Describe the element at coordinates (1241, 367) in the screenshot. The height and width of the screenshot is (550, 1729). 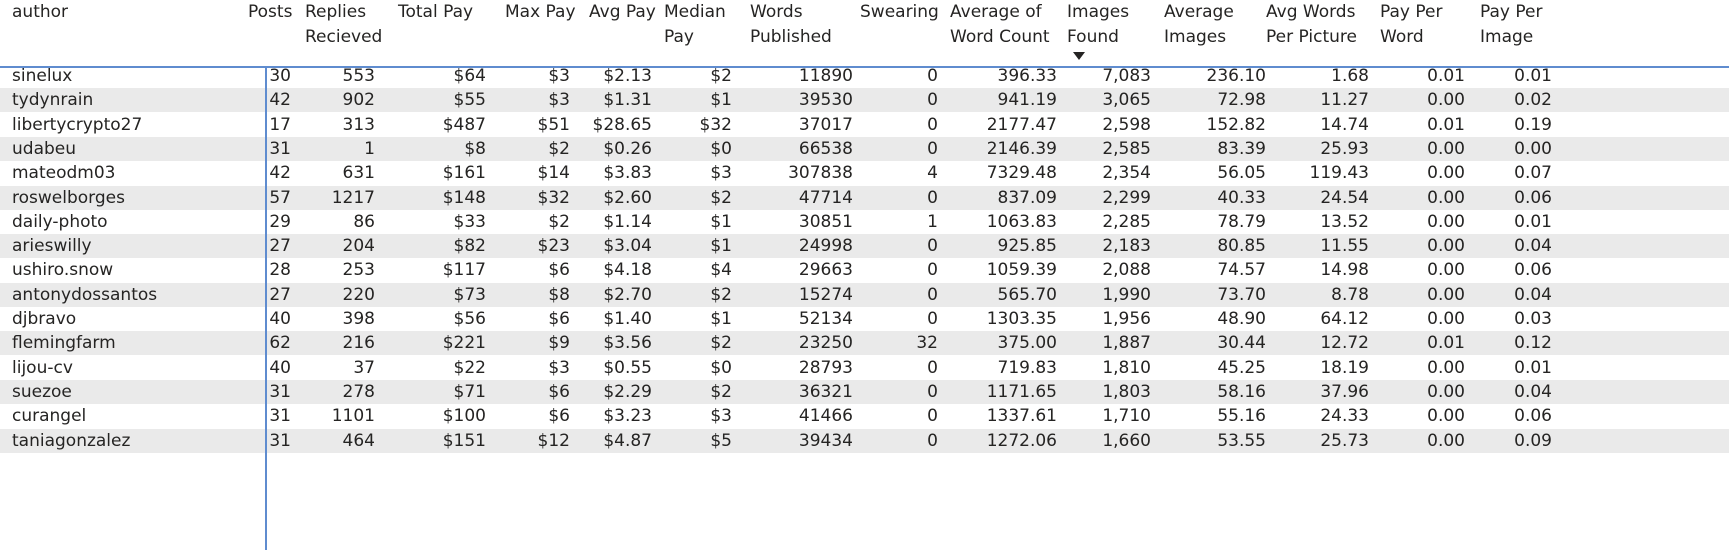
I see `cell-average-images: 45.25` at that location.